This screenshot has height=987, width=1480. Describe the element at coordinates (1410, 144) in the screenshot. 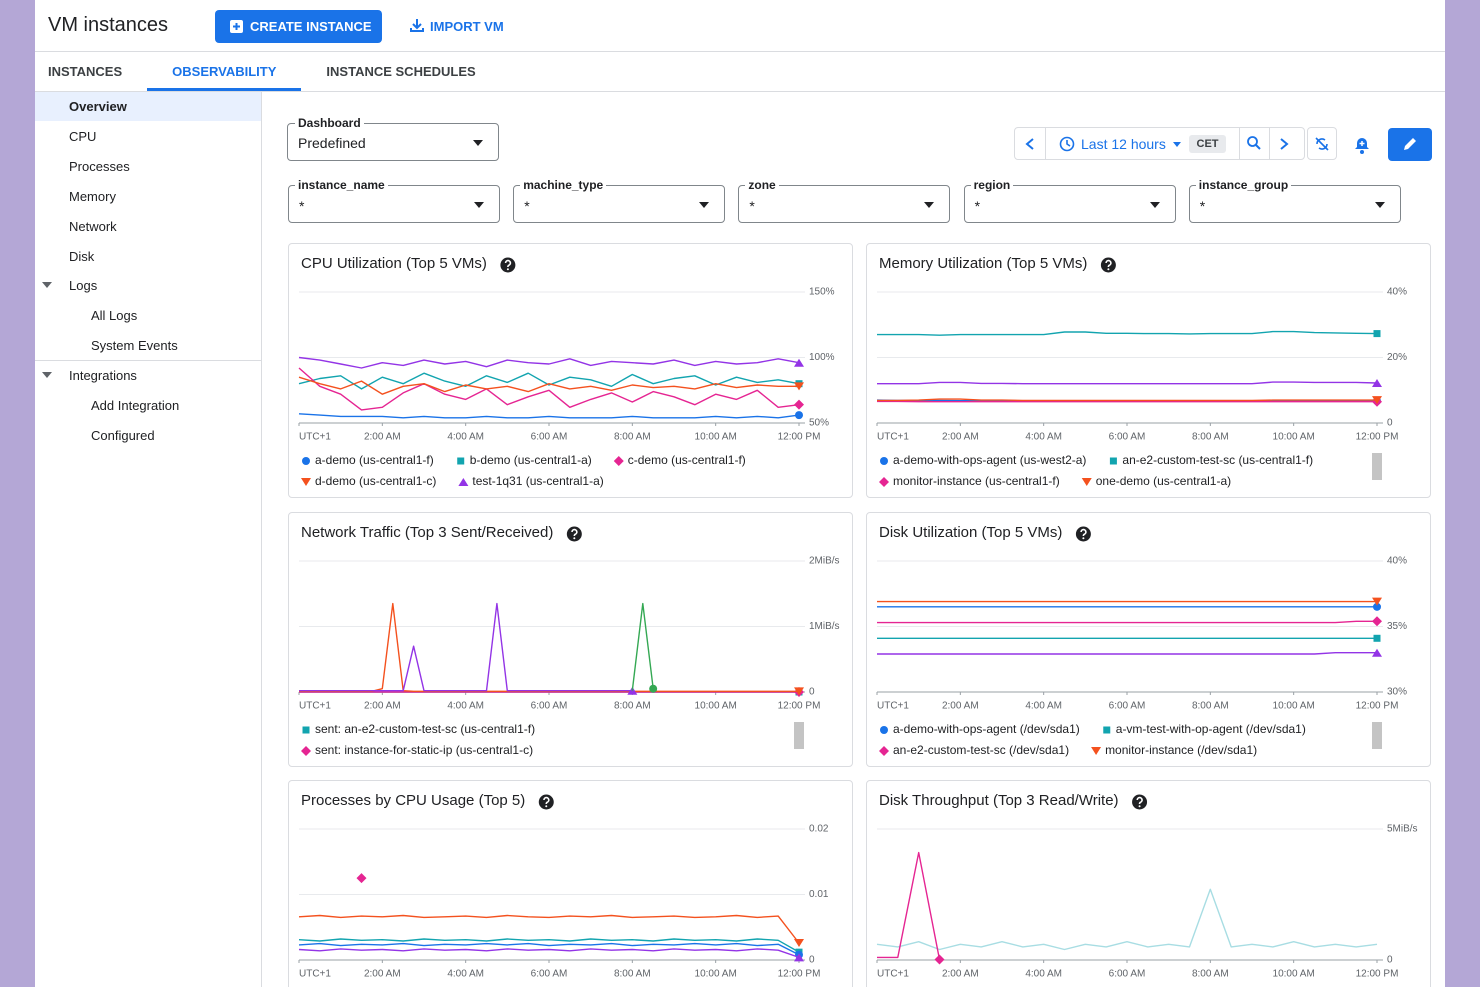

I see `edit-button` at that location.